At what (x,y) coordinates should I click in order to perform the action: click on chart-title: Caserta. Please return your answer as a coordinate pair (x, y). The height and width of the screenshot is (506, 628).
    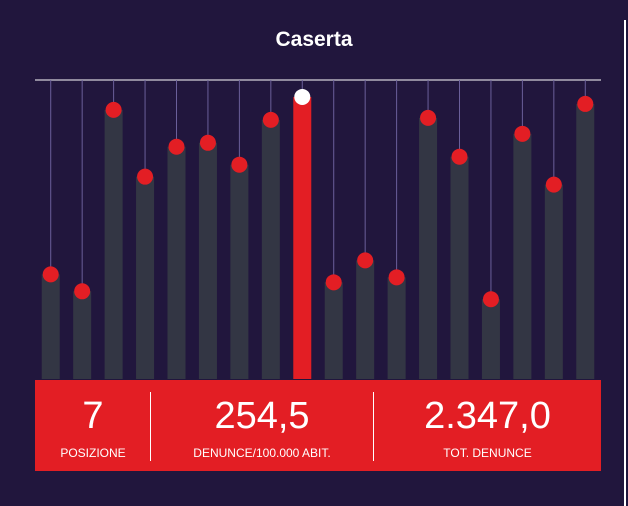
    Looking at the image, I should click on (314, 39).